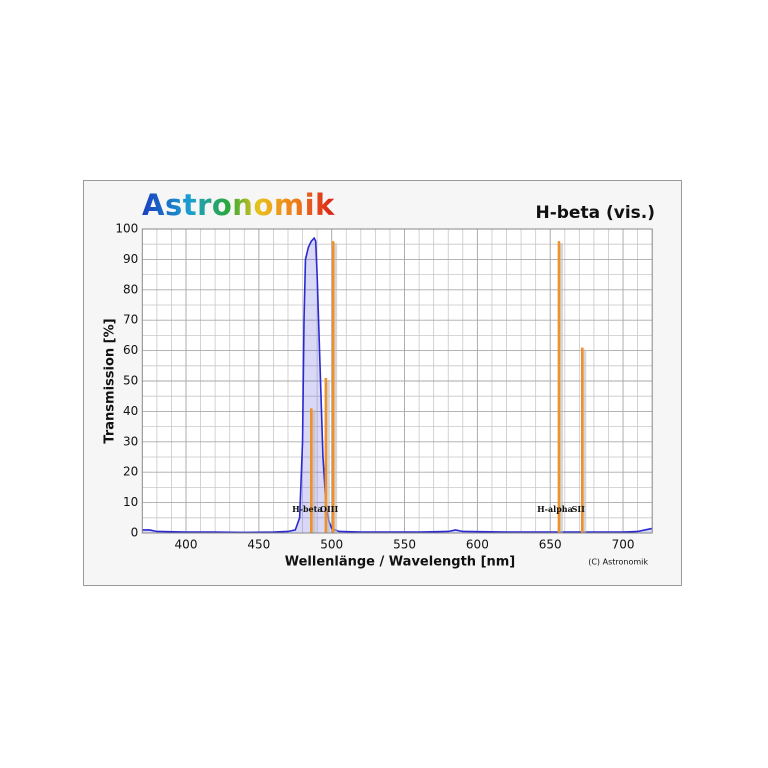  Describe the element at coordinates (186, 545) in the screenshot. I see `x-tick-label: 400` at that location.